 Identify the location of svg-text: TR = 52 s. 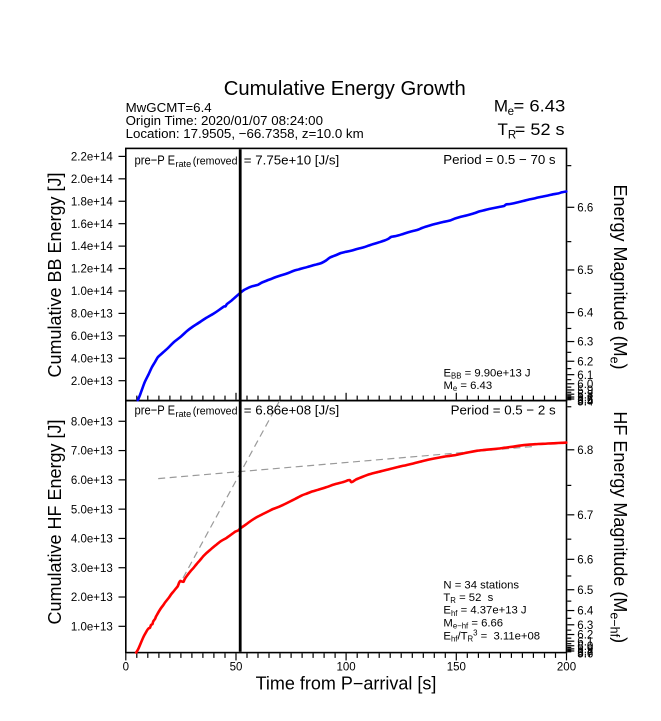
(468, 598).